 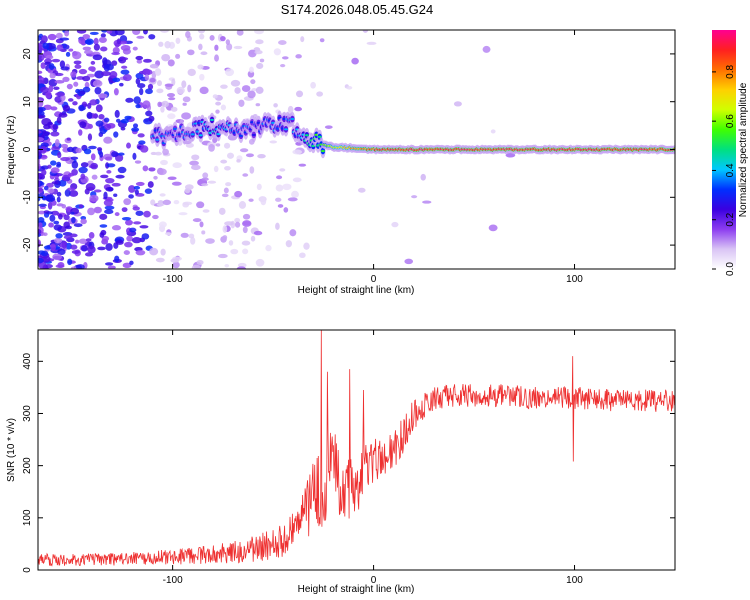 What do you see at coordinates (27, 517) in the screenshot?
I see `snr-y-tick-label: 100` at bounding box center [27, 517].